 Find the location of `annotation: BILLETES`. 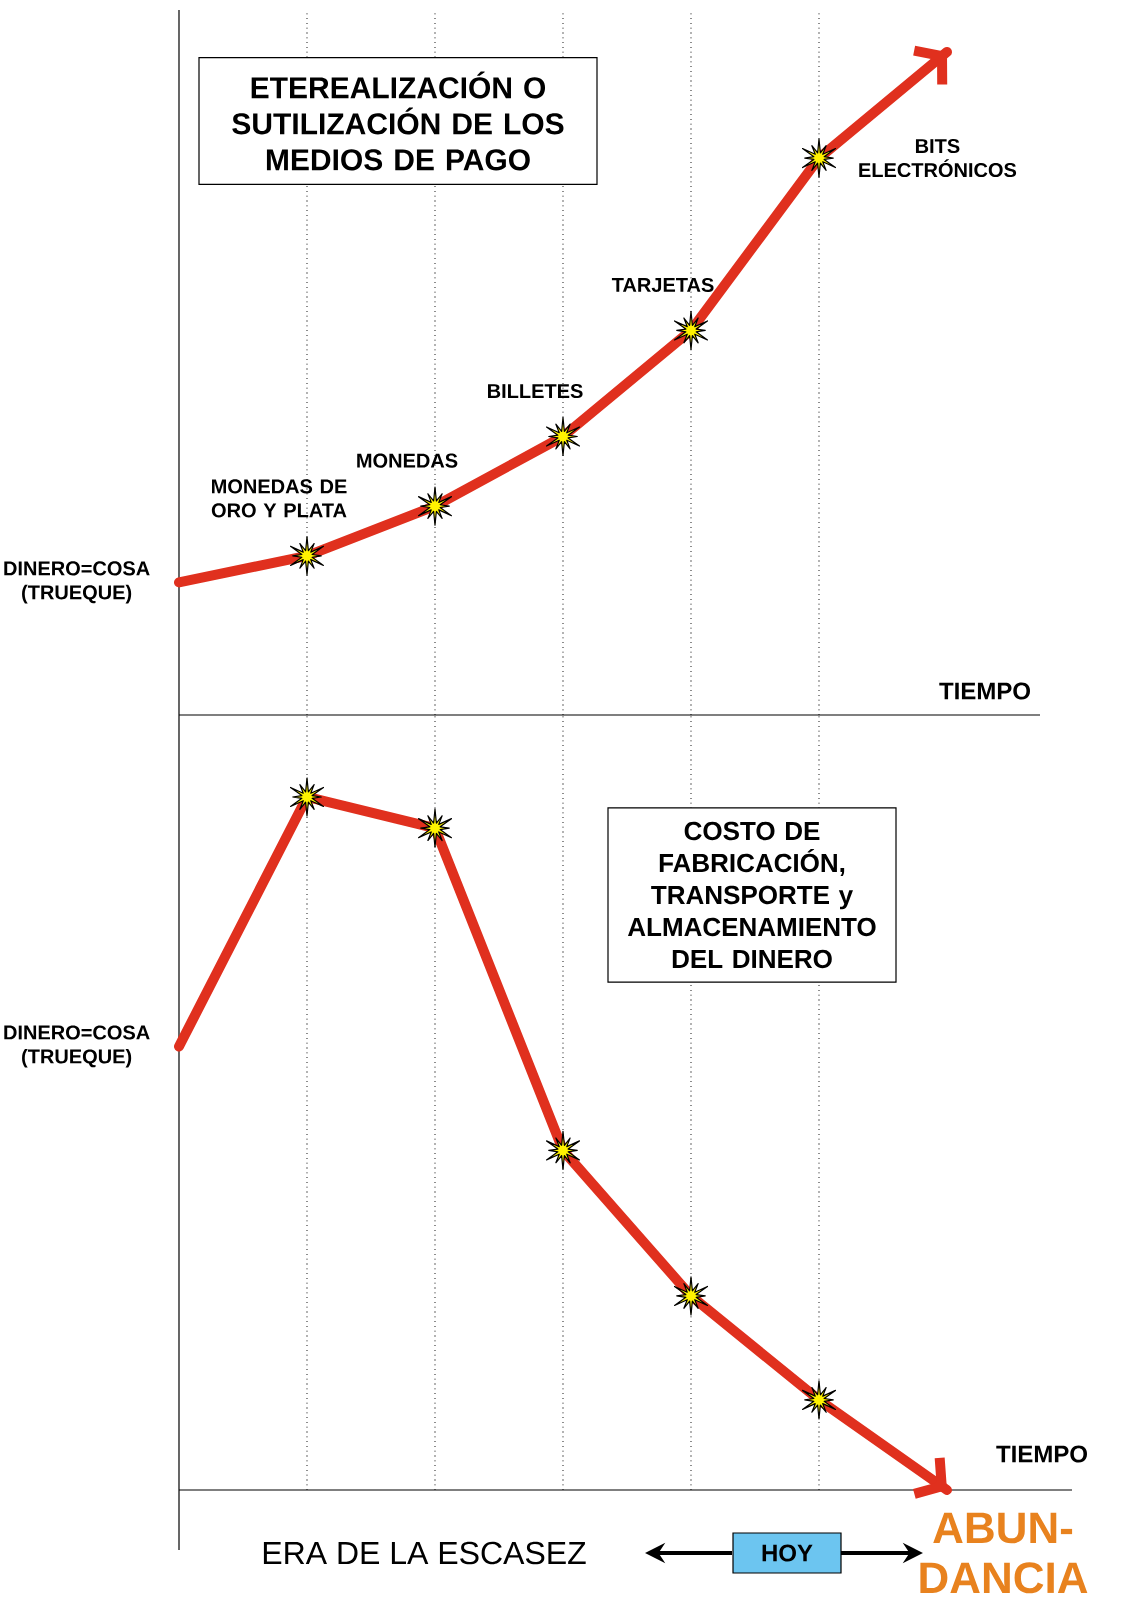

annotation: BILLETES is located at coordinates (535, 391).